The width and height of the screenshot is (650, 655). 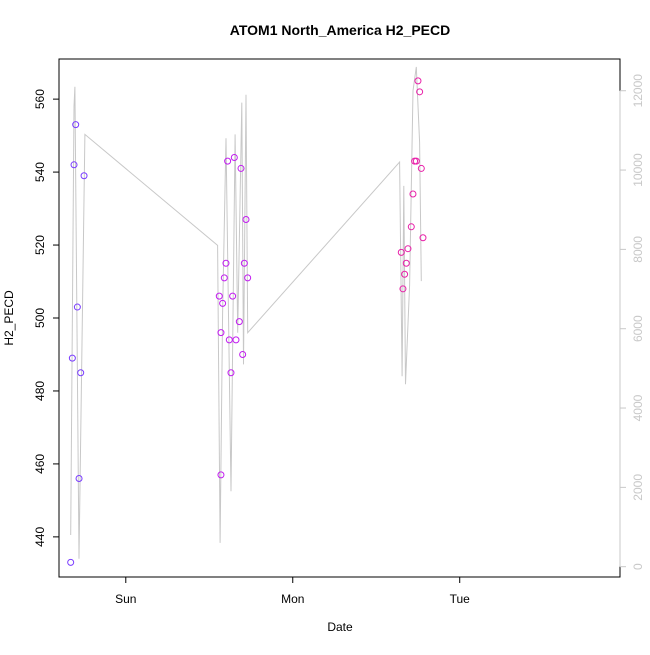 What do you see at coordinates (40, 172) in the screenshot?
I see `y-tick-label: 540` at bounding box center [40, 172].